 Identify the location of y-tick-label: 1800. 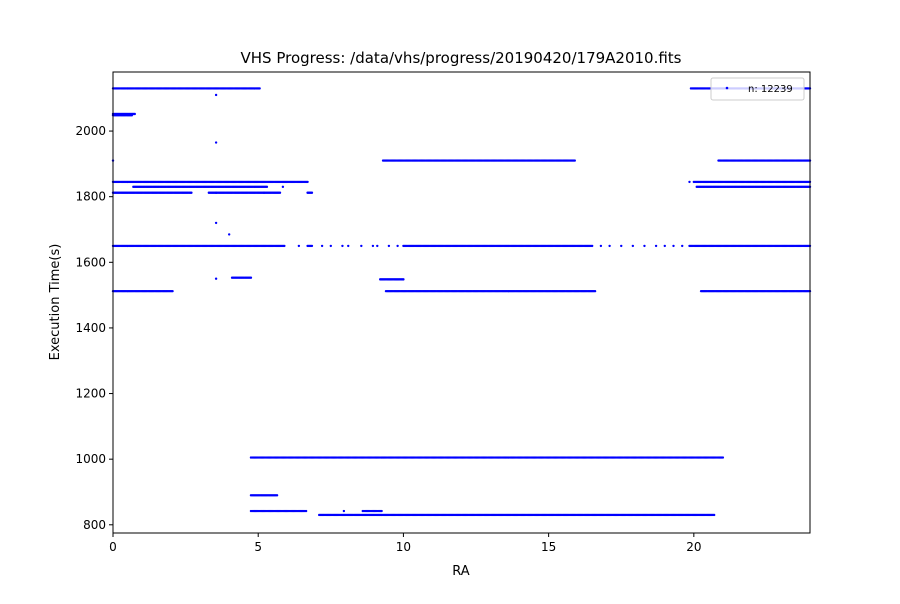
(90, 197).